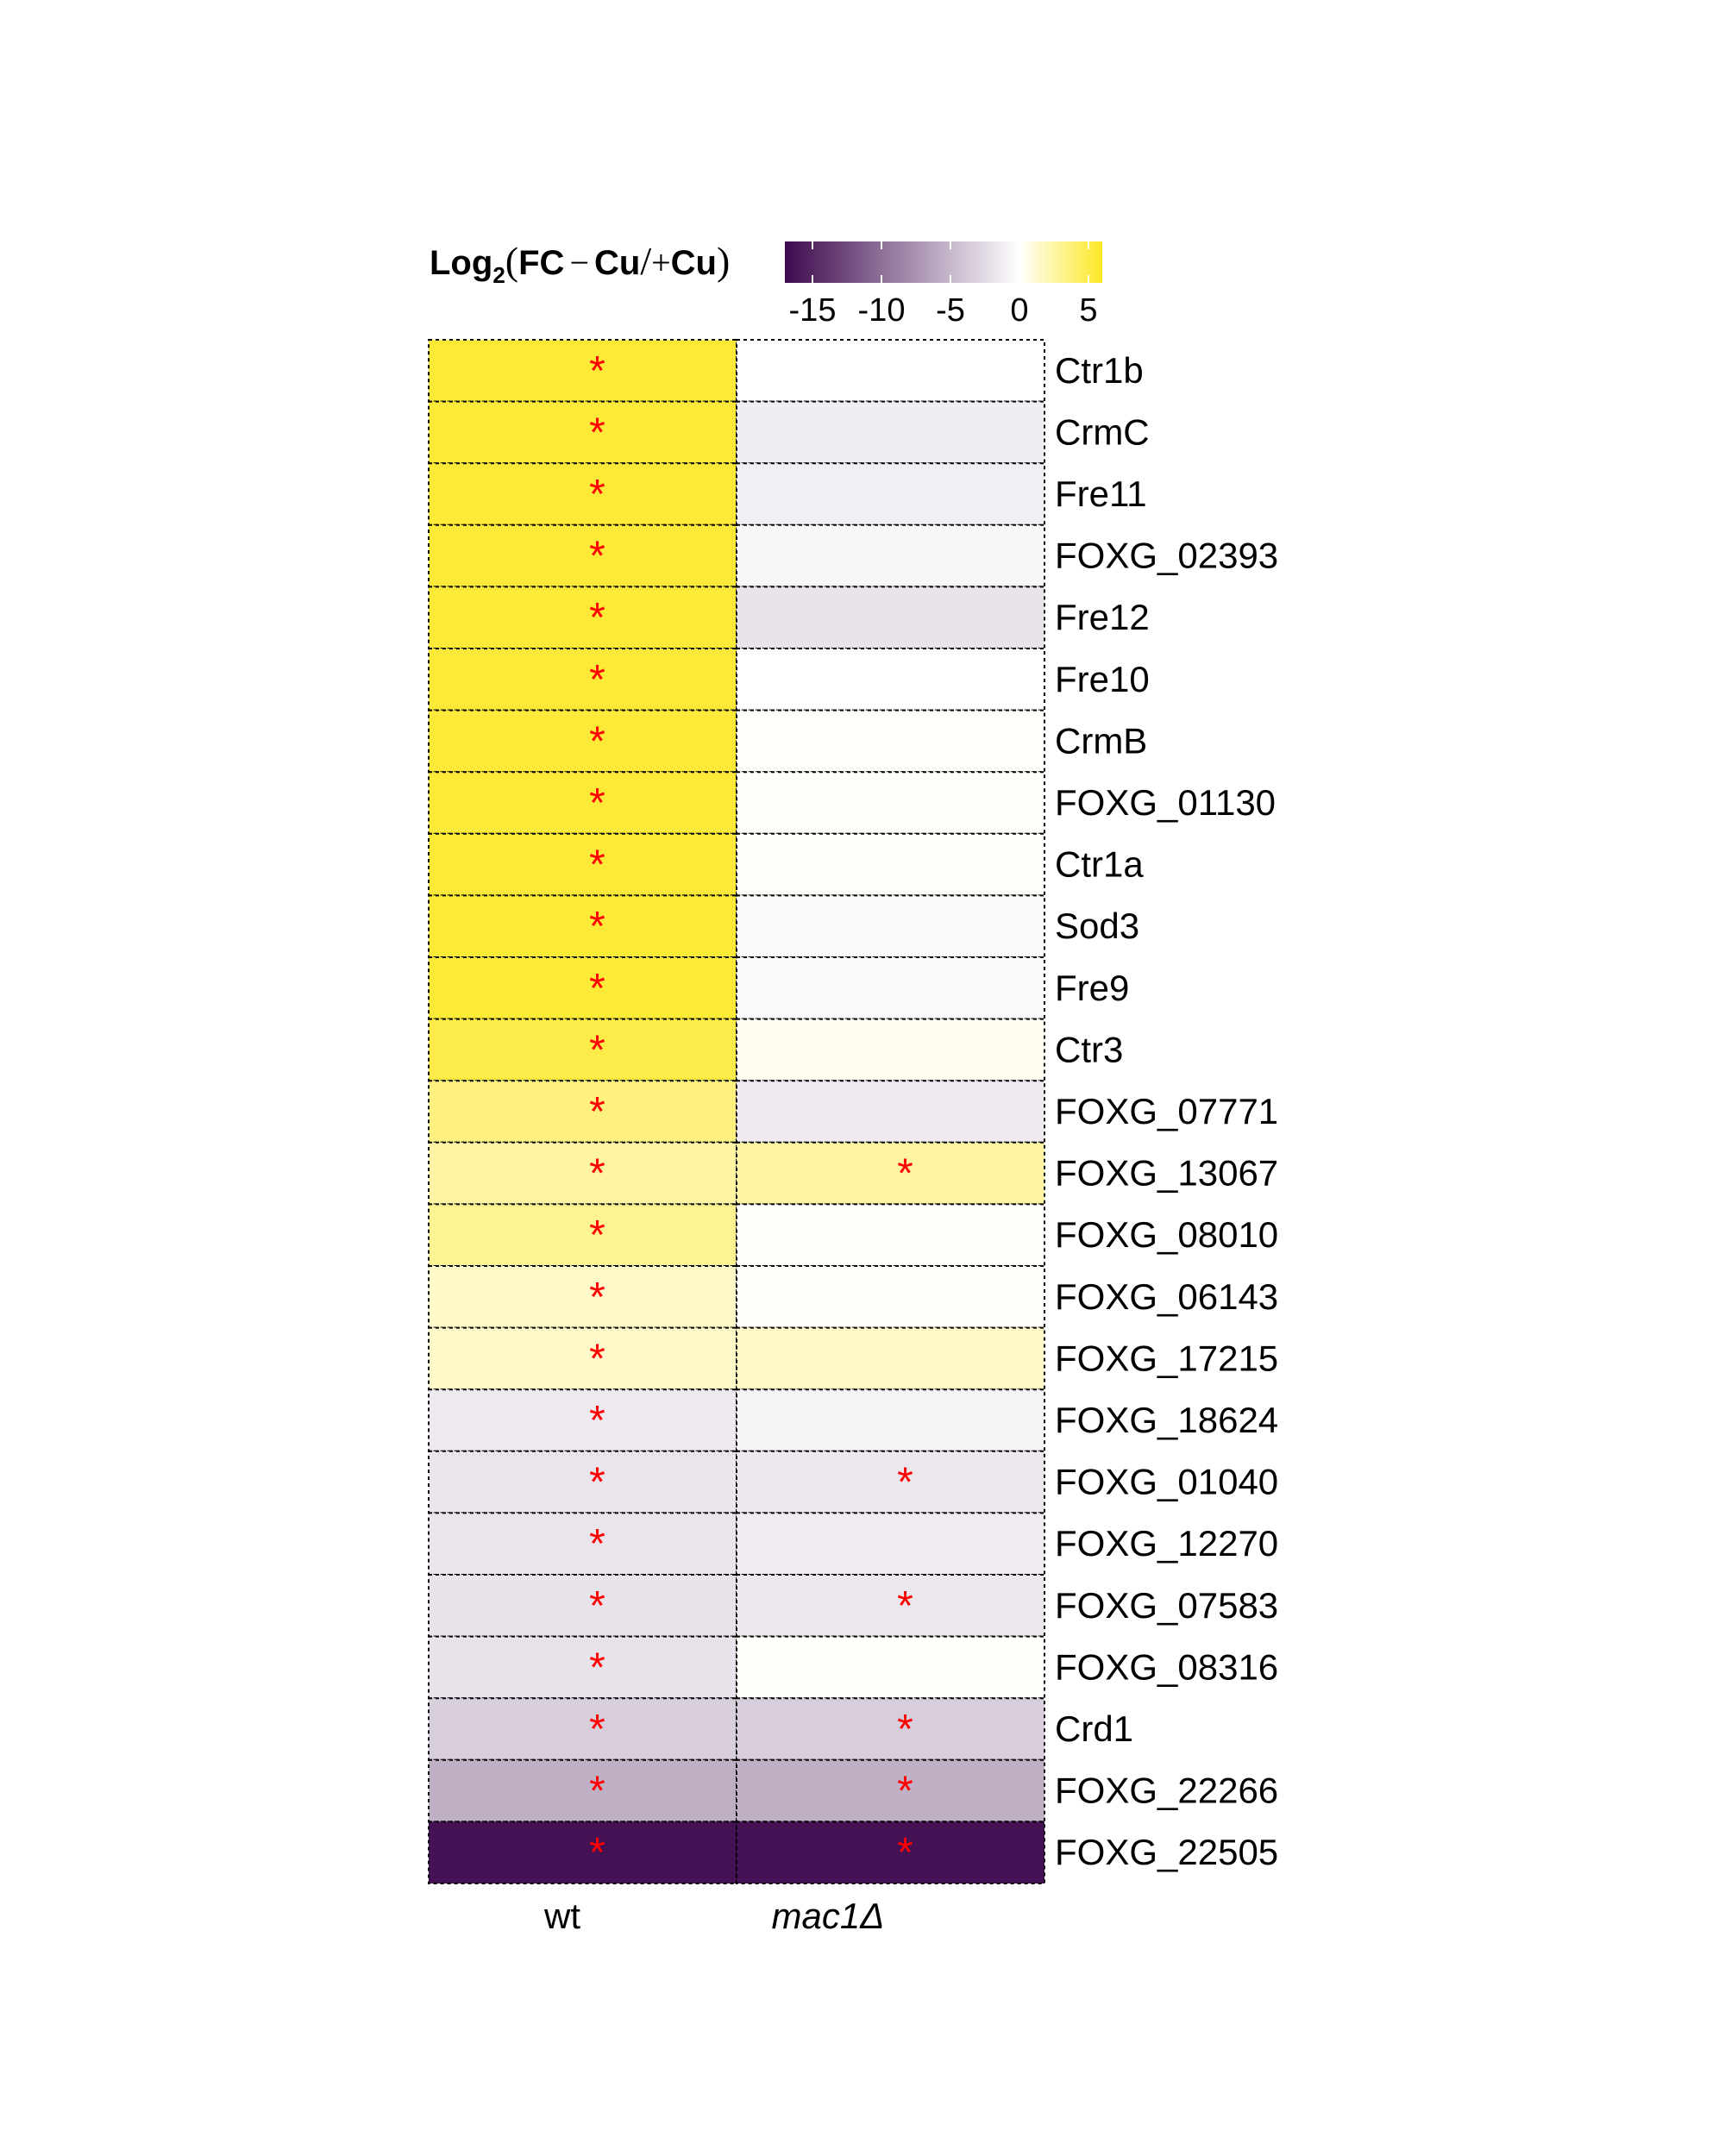 The height and width of the screenshot is (2156, 1725). What do you see at coordinates (1103, 679) in the screenshot?
I see `row-label: Fre10` at bounding box center [1103, 679].